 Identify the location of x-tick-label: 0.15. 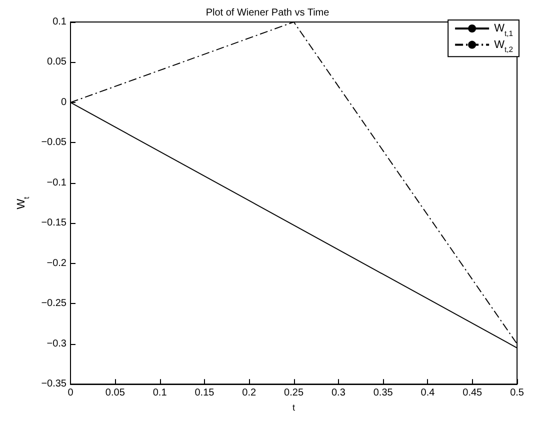
(204, 393).